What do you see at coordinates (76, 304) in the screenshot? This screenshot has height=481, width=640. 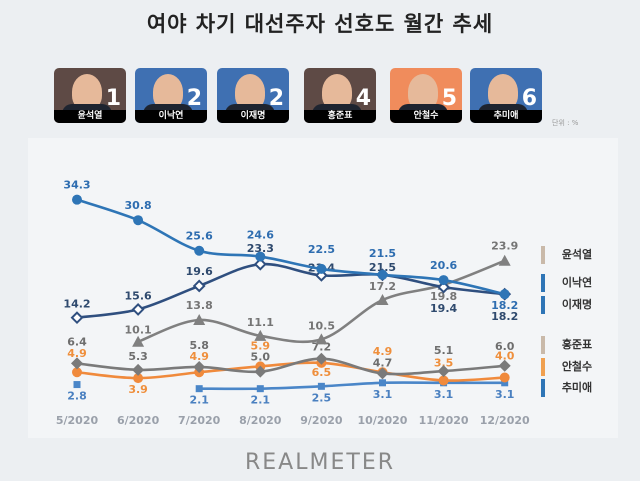 I see `data-label: 14.2` at bounding box center [76, 304].